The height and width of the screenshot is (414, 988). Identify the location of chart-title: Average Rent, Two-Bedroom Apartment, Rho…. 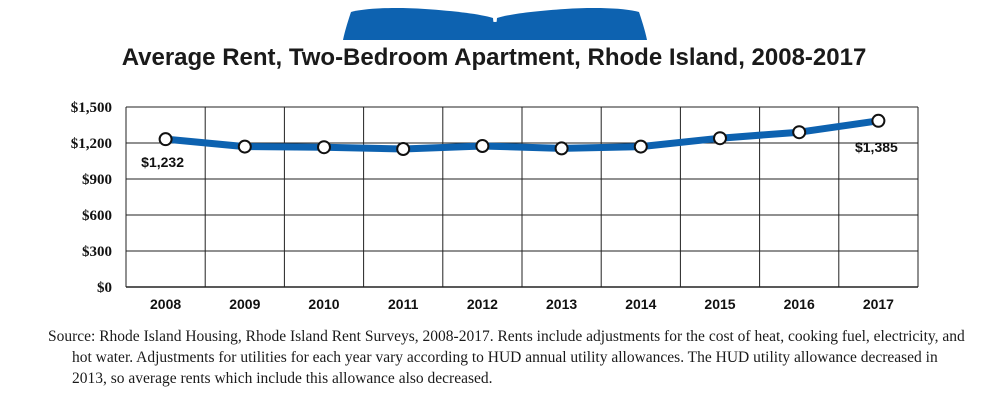
(494, 57).